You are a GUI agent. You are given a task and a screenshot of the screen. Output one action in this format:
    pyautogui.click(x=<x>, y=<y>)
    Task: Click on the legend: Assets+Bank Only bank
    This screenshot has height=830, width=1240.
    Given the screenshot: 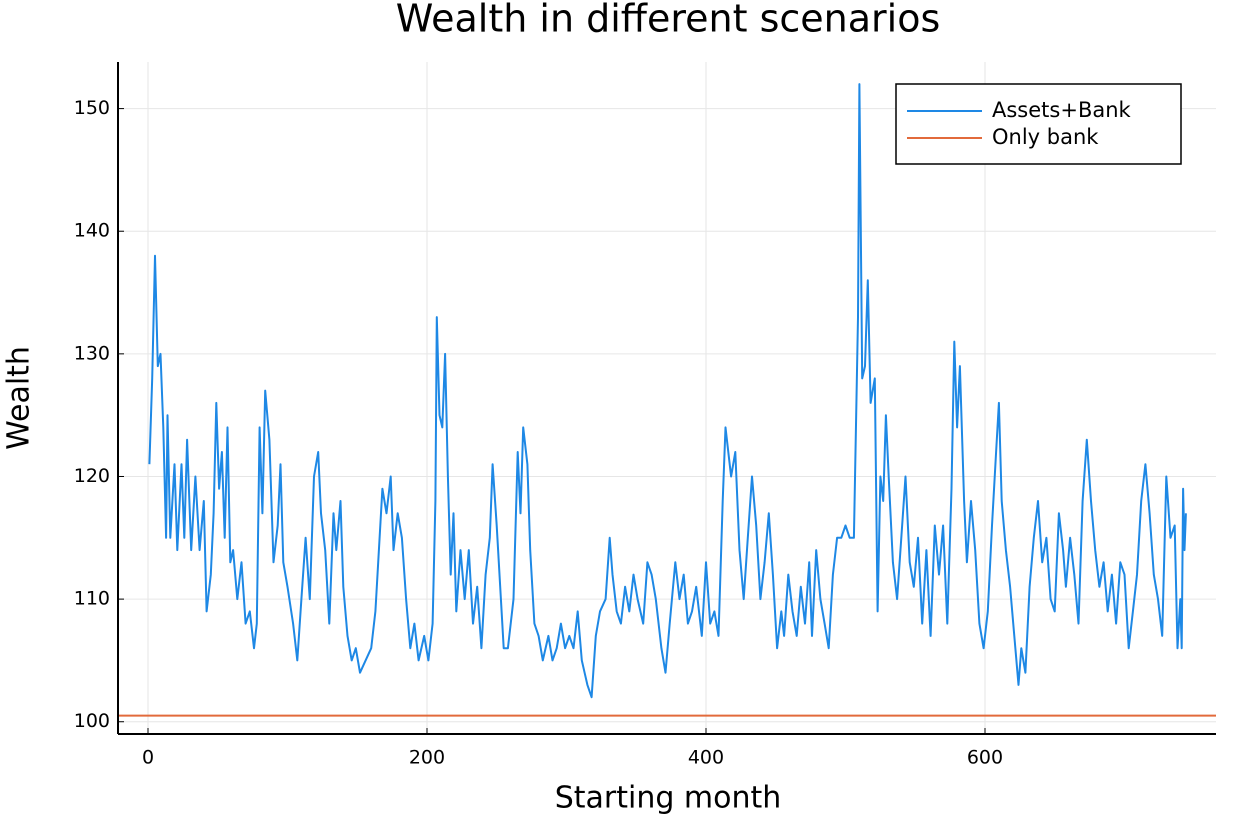 What is the action you would take?
    pyautogui.click(x=1038, y=124)
    